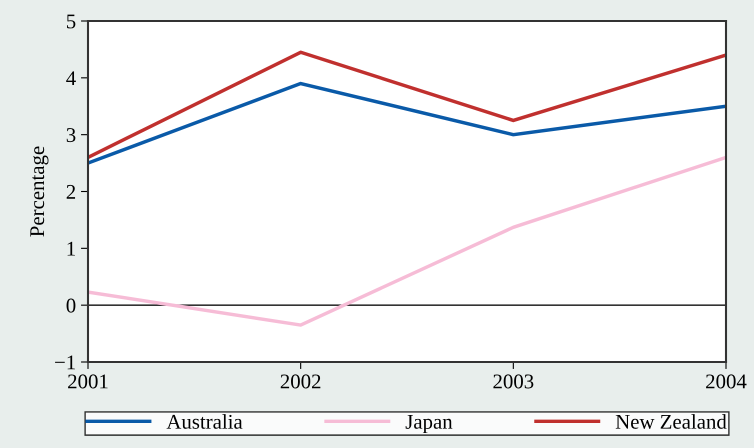  Describe the element at coordinates (513, 381) in the screenshot. I see `x-tick-label: 2003` at that location.